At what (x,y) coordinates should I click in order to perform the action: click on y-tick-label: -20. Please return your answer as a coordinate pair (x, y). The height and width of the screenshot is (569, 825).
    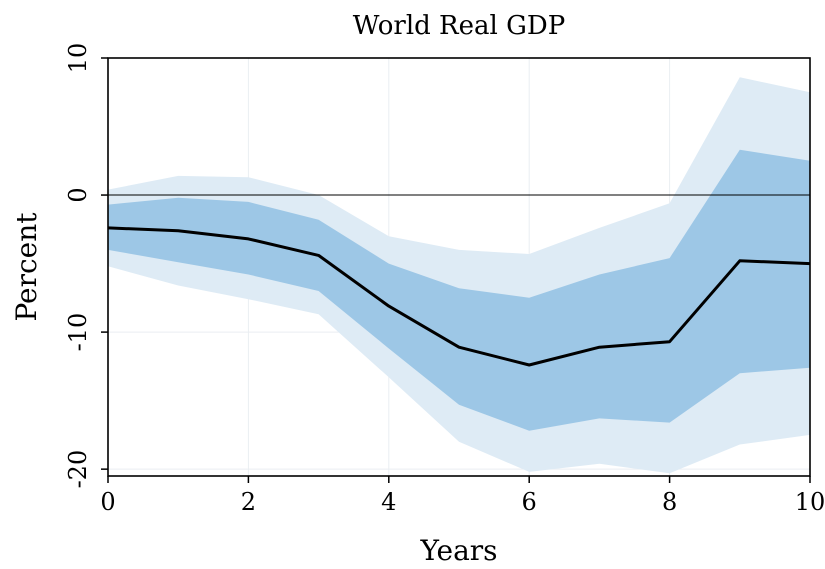
    Looking at the image, I should click on (78, 469).